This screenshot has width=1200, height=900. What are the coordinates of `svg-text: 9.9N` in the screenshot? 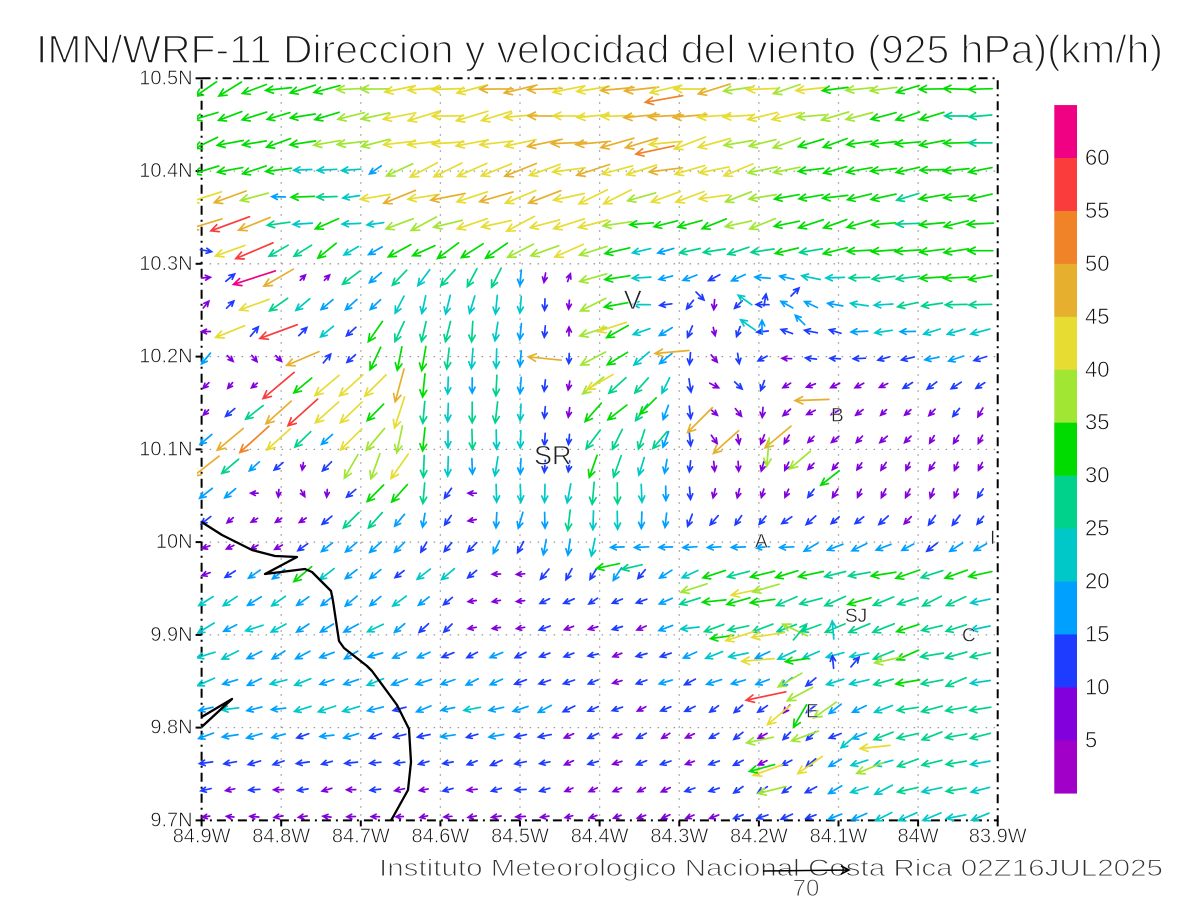 It's located at (171, 635).